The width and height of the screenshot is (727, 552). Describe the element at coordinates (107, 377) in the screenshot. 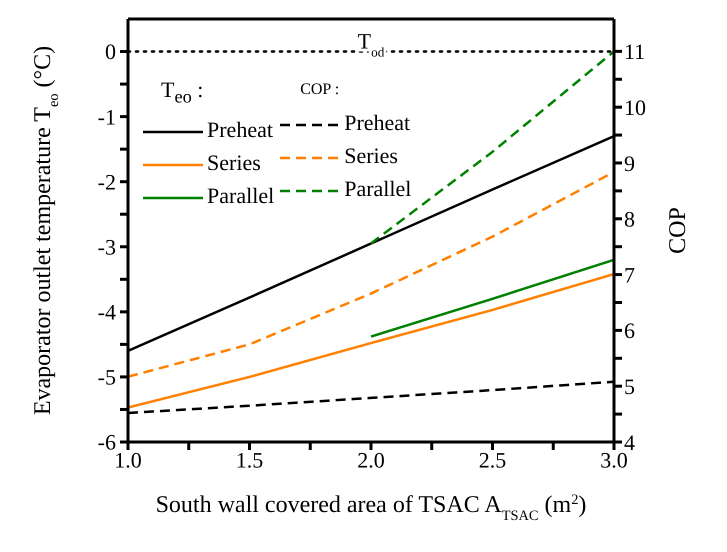

I see `y-tick-label: -5` at that location.